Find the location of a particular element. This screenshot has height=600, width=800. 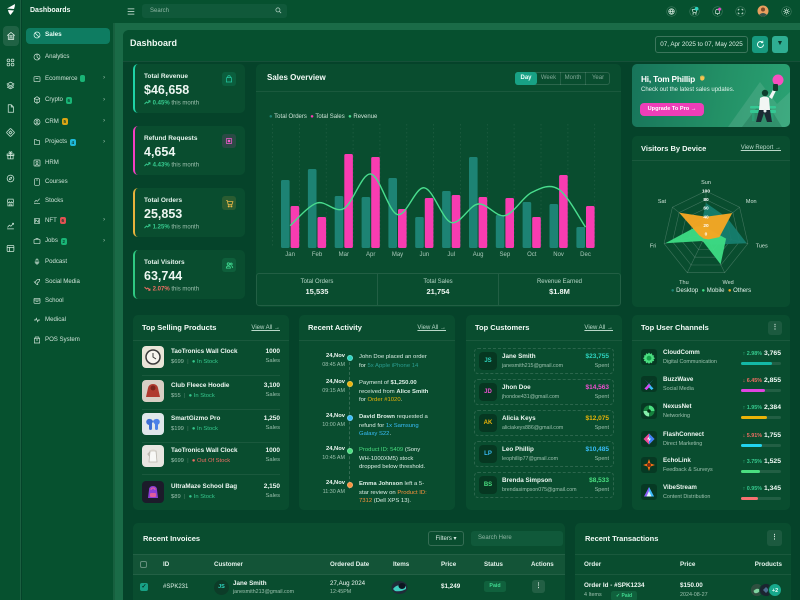

svg-text: 20 is located at coordinates (706, 226).